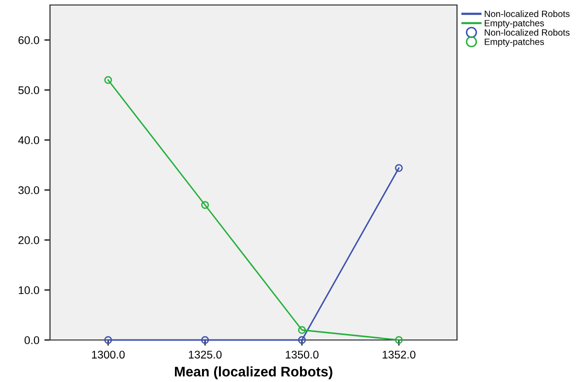 The width and height of the screenshot is (587, 382). What do you see at coordinates (514, 24) in the screenshot?
I see `text: Empty-patches` at bounding box center [514, 24].